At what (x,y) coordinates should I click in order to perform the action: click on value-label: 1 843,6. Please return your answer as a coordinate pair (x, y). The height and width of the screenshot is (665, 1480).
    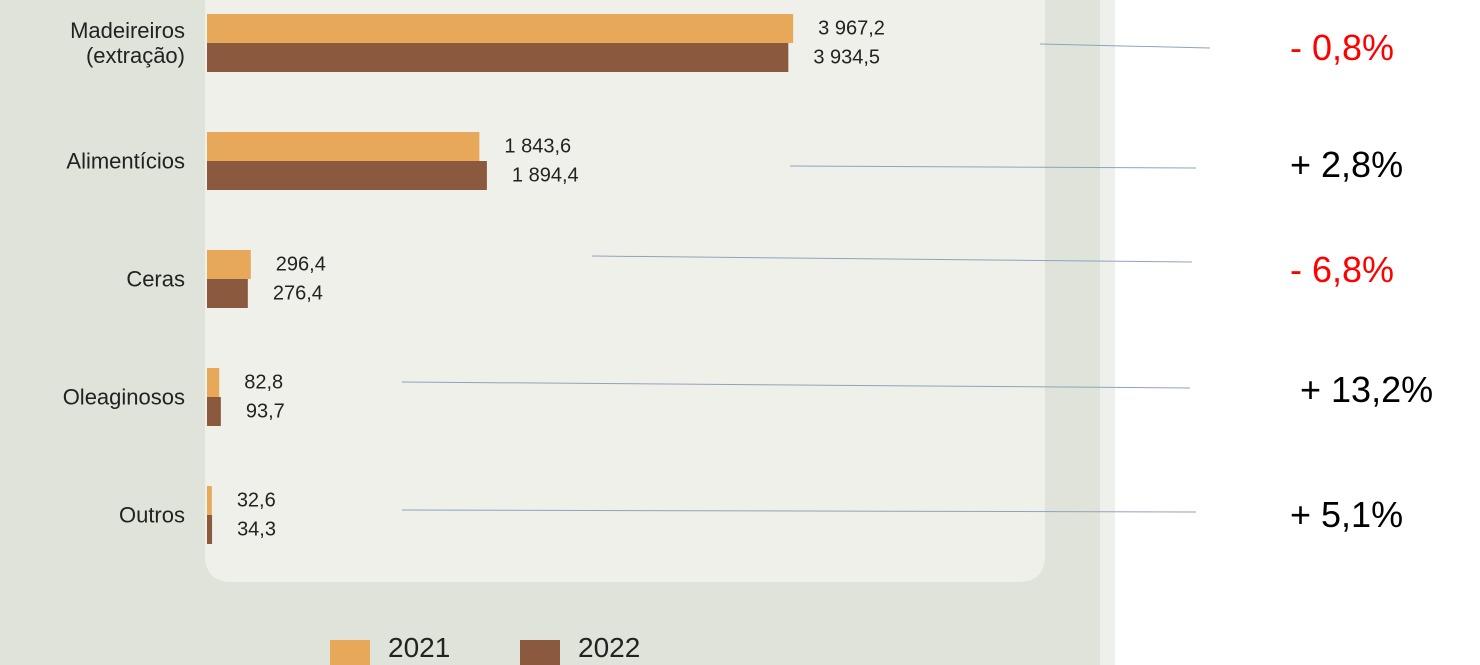
    Looking at the image, I should click on (538, 146).